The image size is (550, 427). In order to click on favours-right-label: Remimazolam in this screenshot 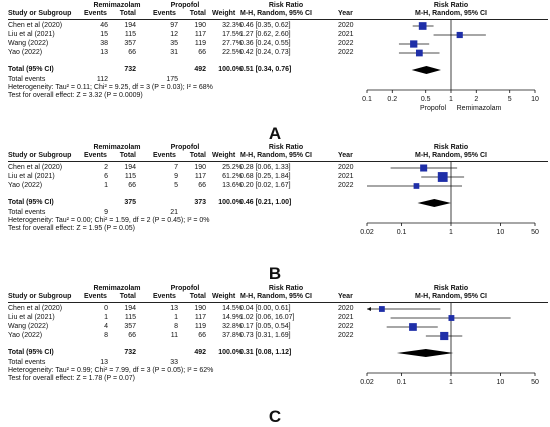, I will do `click(479, 108)`.